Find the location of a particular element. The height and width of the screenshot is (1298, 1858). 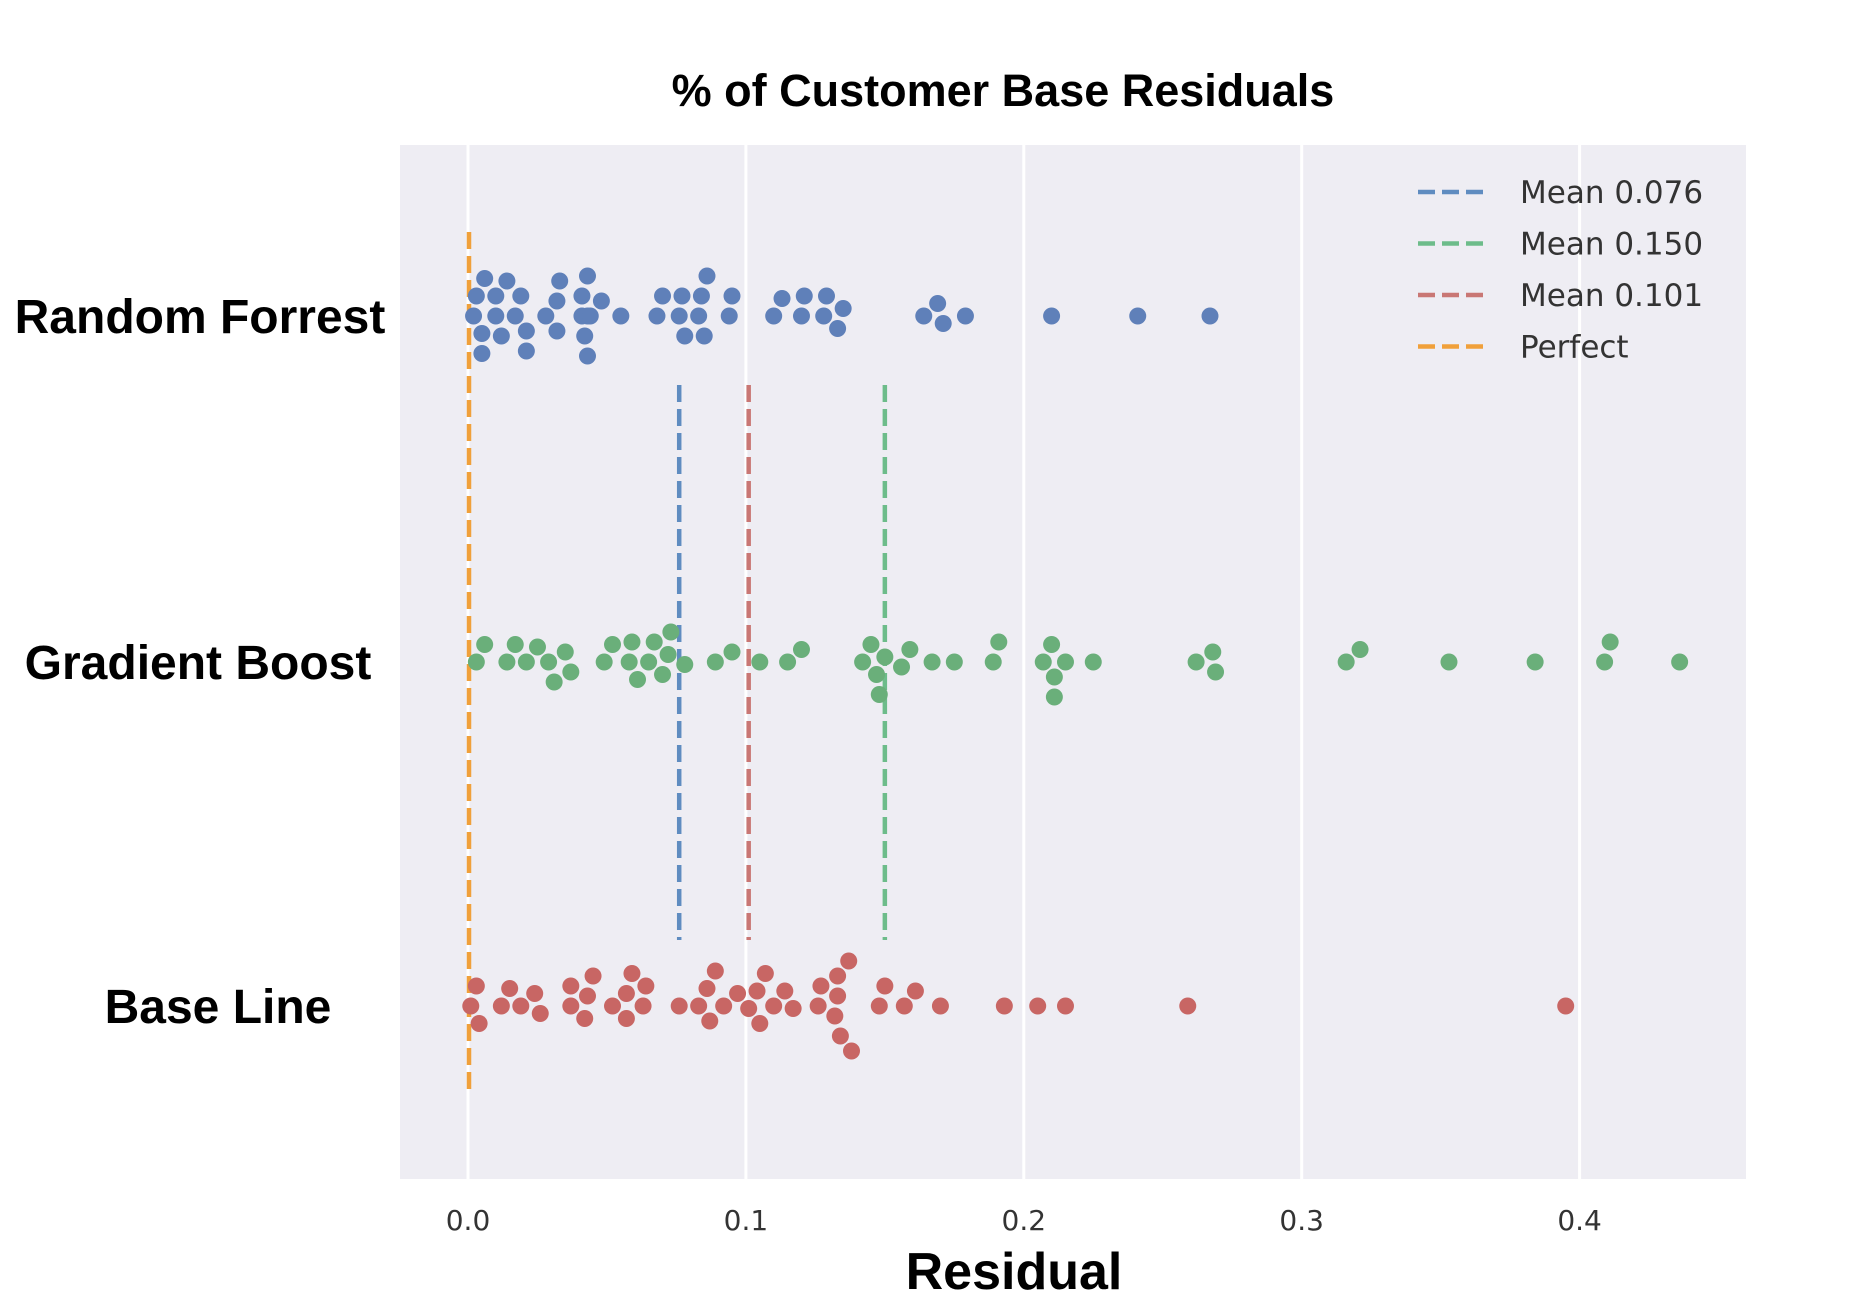

chart-title: % of Customer Base Residuals is located at coordinates (1003, 90).